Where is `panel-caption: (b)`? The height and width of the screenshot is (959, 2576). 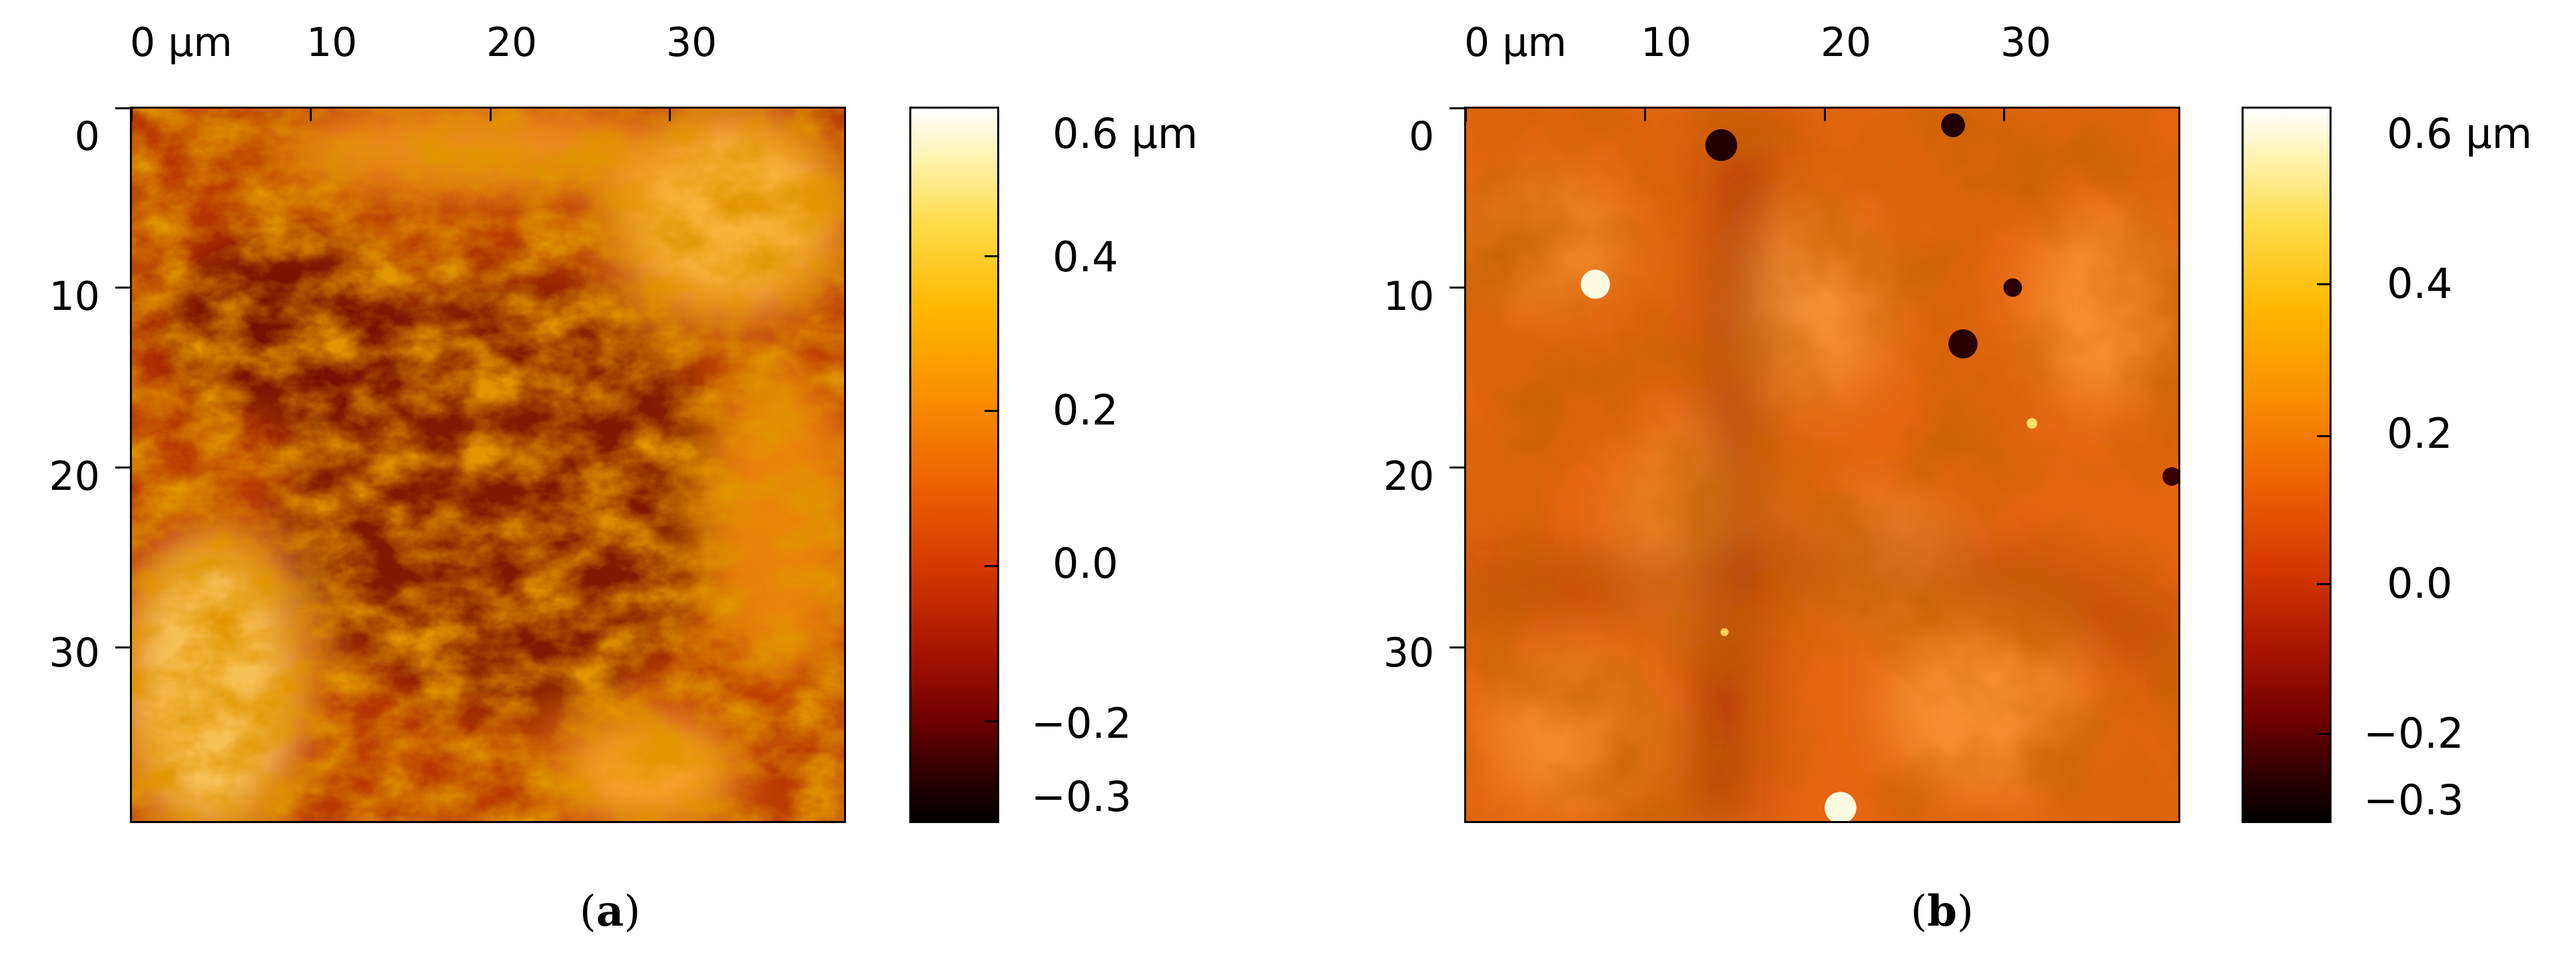 panel-caption: (b) is located at coordinates (1943, 911).